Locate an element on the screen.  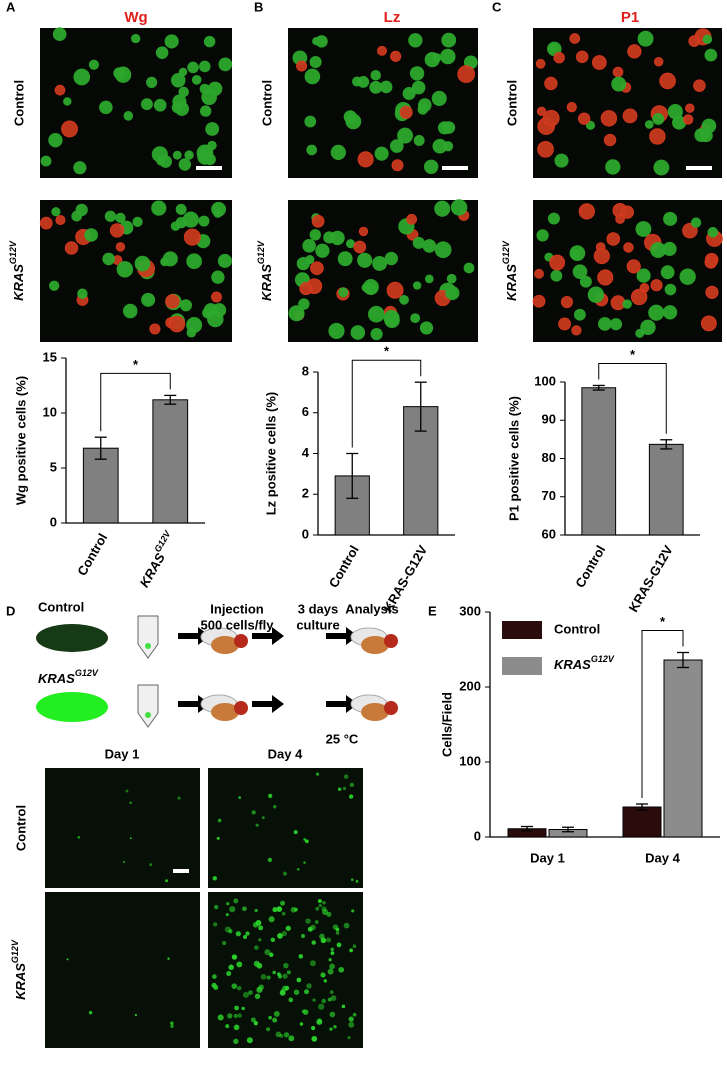
y-tick-label: 4 is located at coordinates (306, 452).